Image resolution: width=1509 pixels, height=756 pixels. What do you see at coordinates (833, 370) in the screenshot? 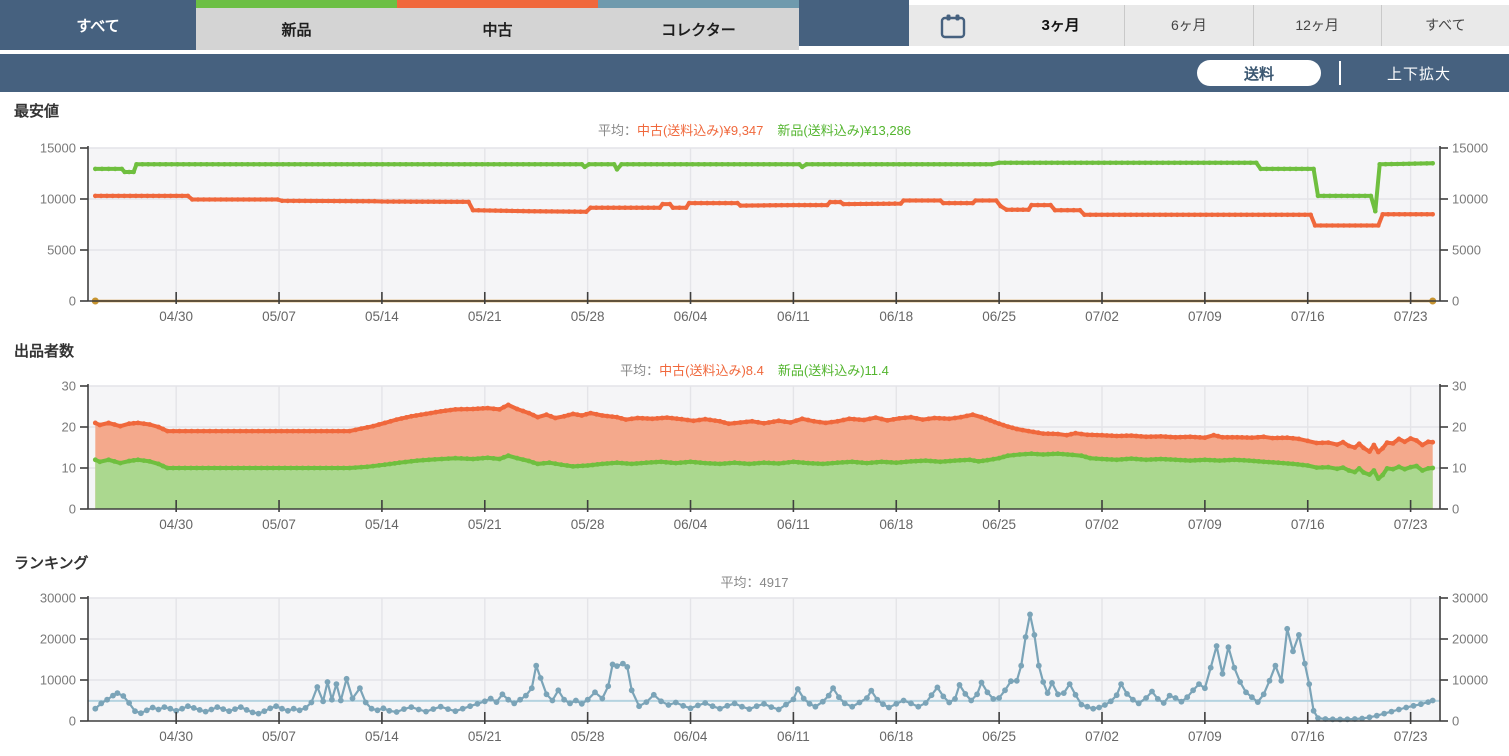
I see `average-new-sellers: 新品(送料込み)11.4` at bounding box center [833, 370].